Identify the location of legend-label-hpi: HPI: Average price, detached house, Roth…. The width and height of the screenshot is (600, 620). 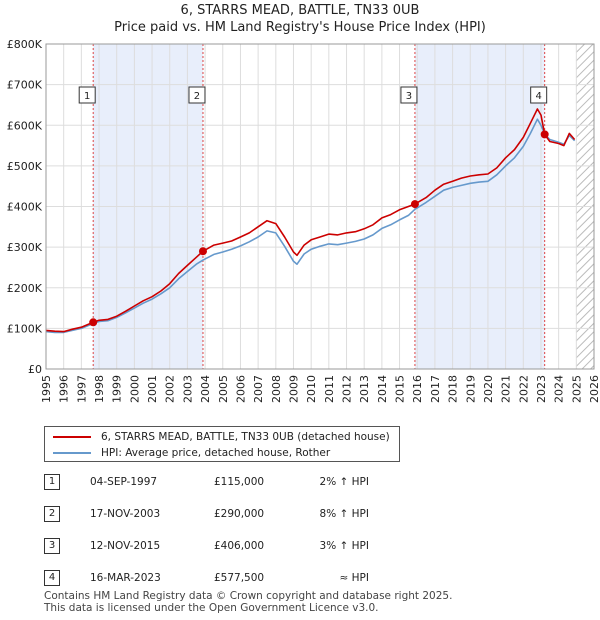
(216, 453).